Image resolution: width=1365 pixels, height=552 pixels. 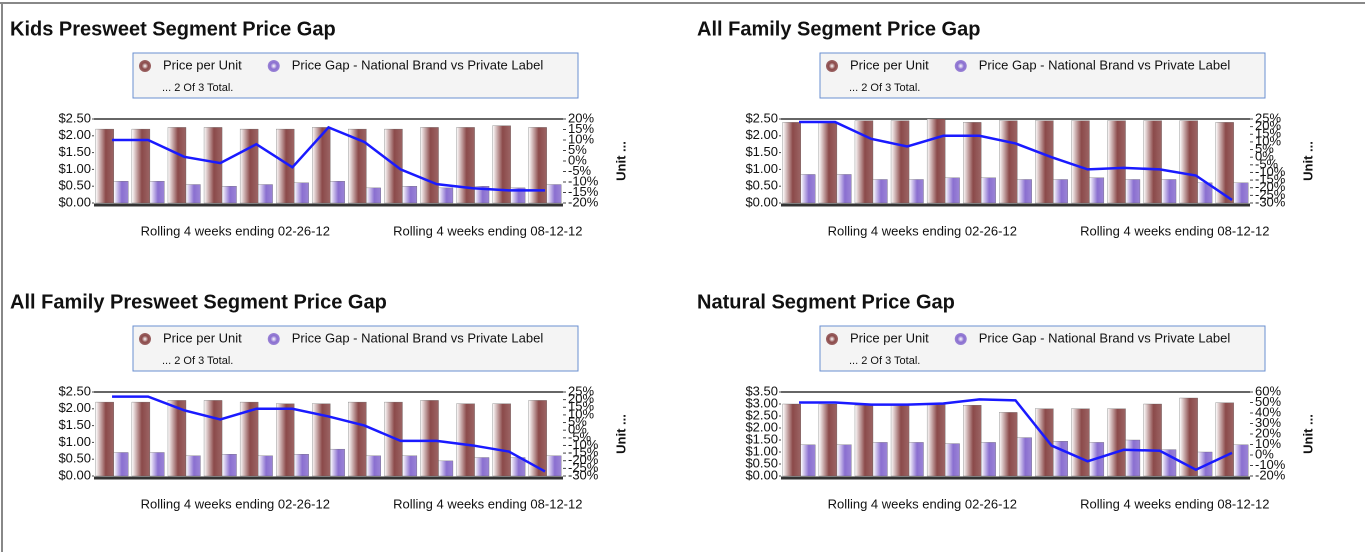 What do you see at coordinates (1270, 201) in the screenshot?
I see `y2-tick-label: -30%` at bounding box center [1270, 201].